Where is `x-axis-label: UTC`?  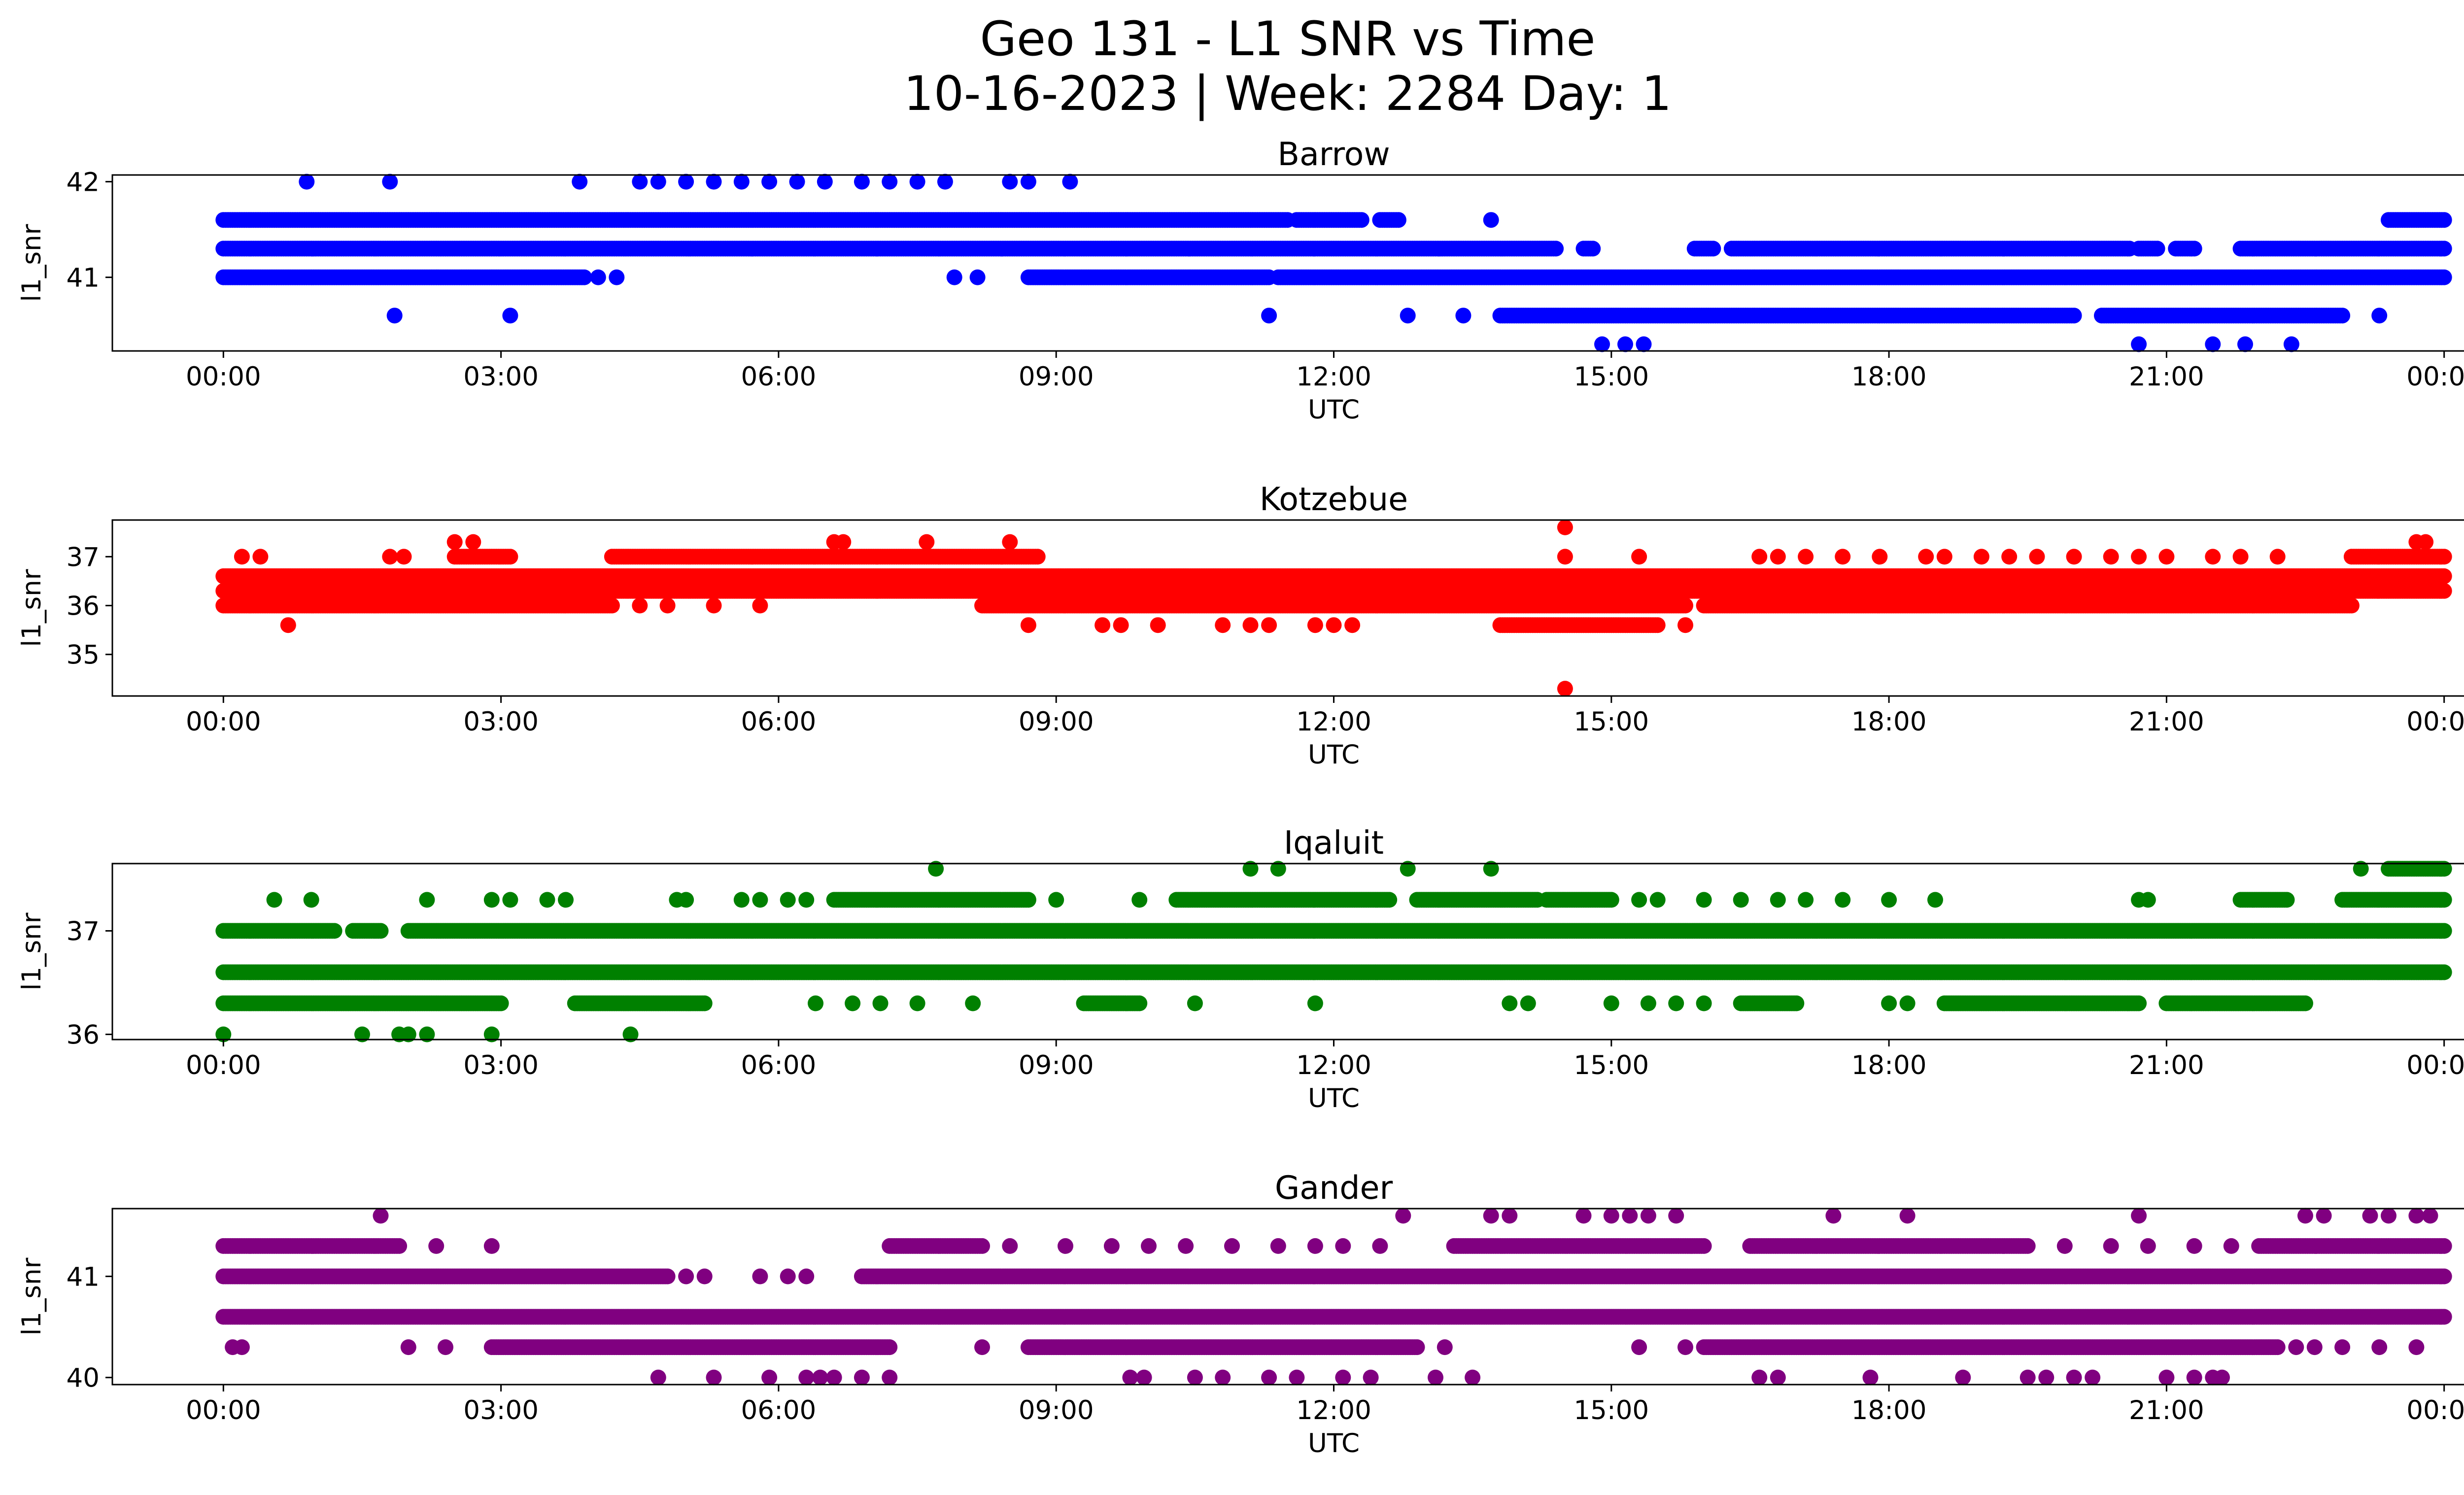 x-axis-label: UTC is located at coordinates (1334, 410).